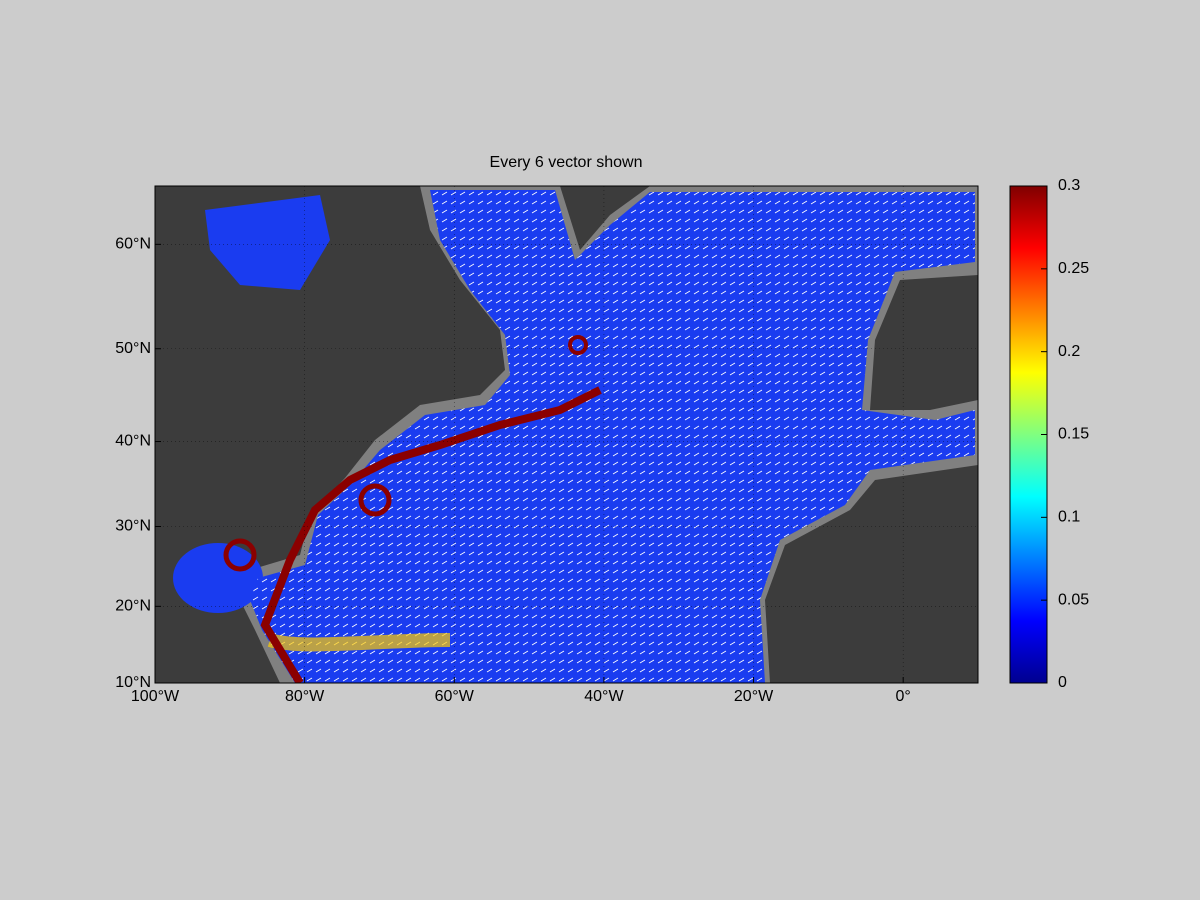 The image size is (1200, 900). I want to click on y-tick-label: 50°N, so click(133, 348).